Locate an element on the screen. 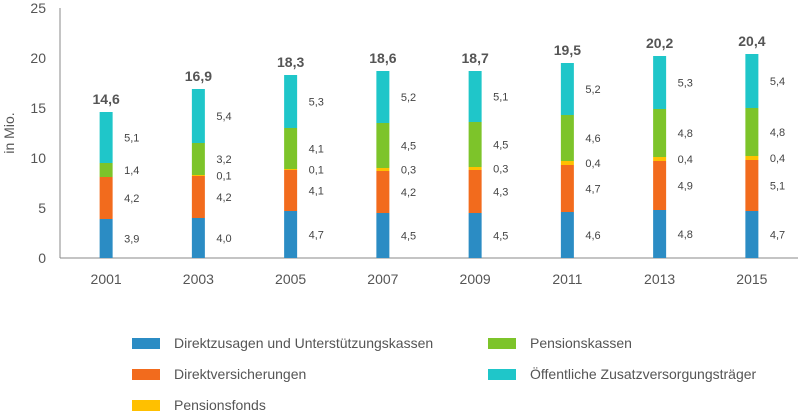  bar-total-label: 18,7 is located at coordinates (475, 58).